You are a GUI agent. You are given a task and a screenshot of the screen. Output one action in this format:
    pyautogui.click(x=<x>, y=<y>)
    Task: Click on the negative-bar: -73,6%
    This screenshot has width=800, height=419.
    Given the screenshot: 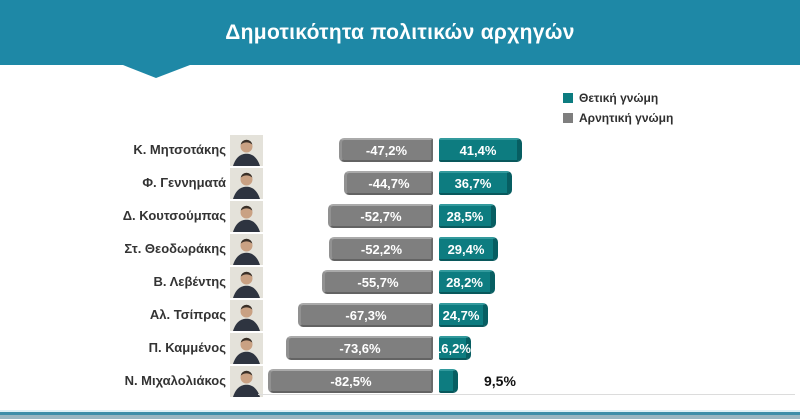 What is the action you would take?
    pyautogui.click(x=359, y=348)
    